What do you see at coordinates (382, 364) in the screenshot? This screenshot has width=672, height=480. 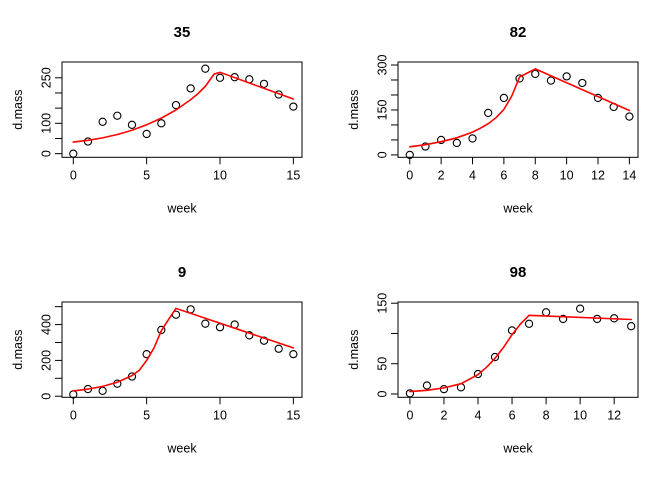 I see `y-tick-label: 50` at bounding box center [382, 364].